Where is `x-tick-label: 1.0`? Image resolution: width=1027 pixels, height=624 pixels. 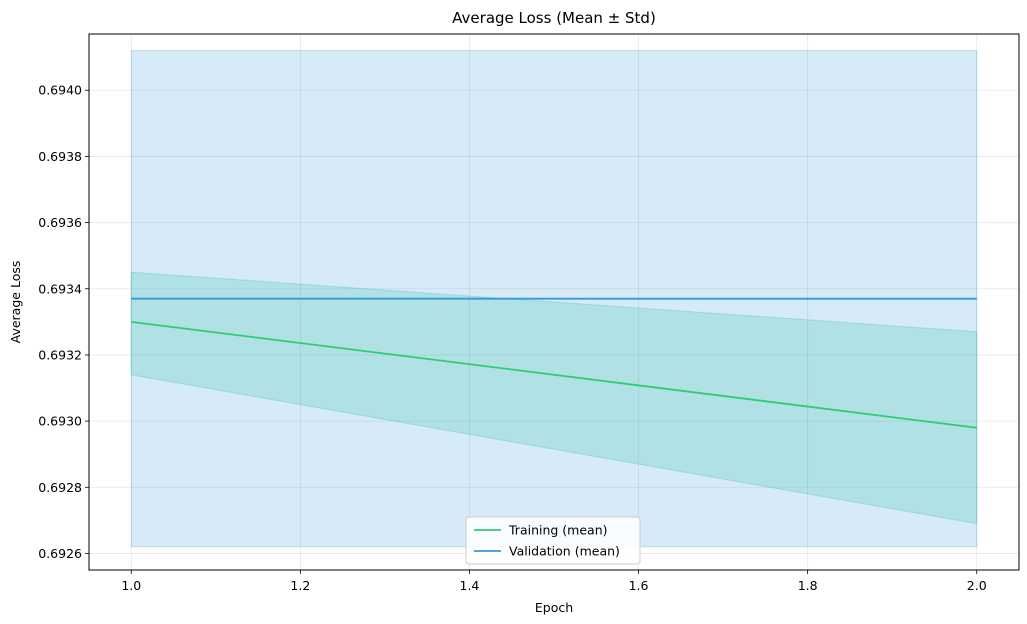 x-tick-label: 1.0 is located at coordinates (131, 585).